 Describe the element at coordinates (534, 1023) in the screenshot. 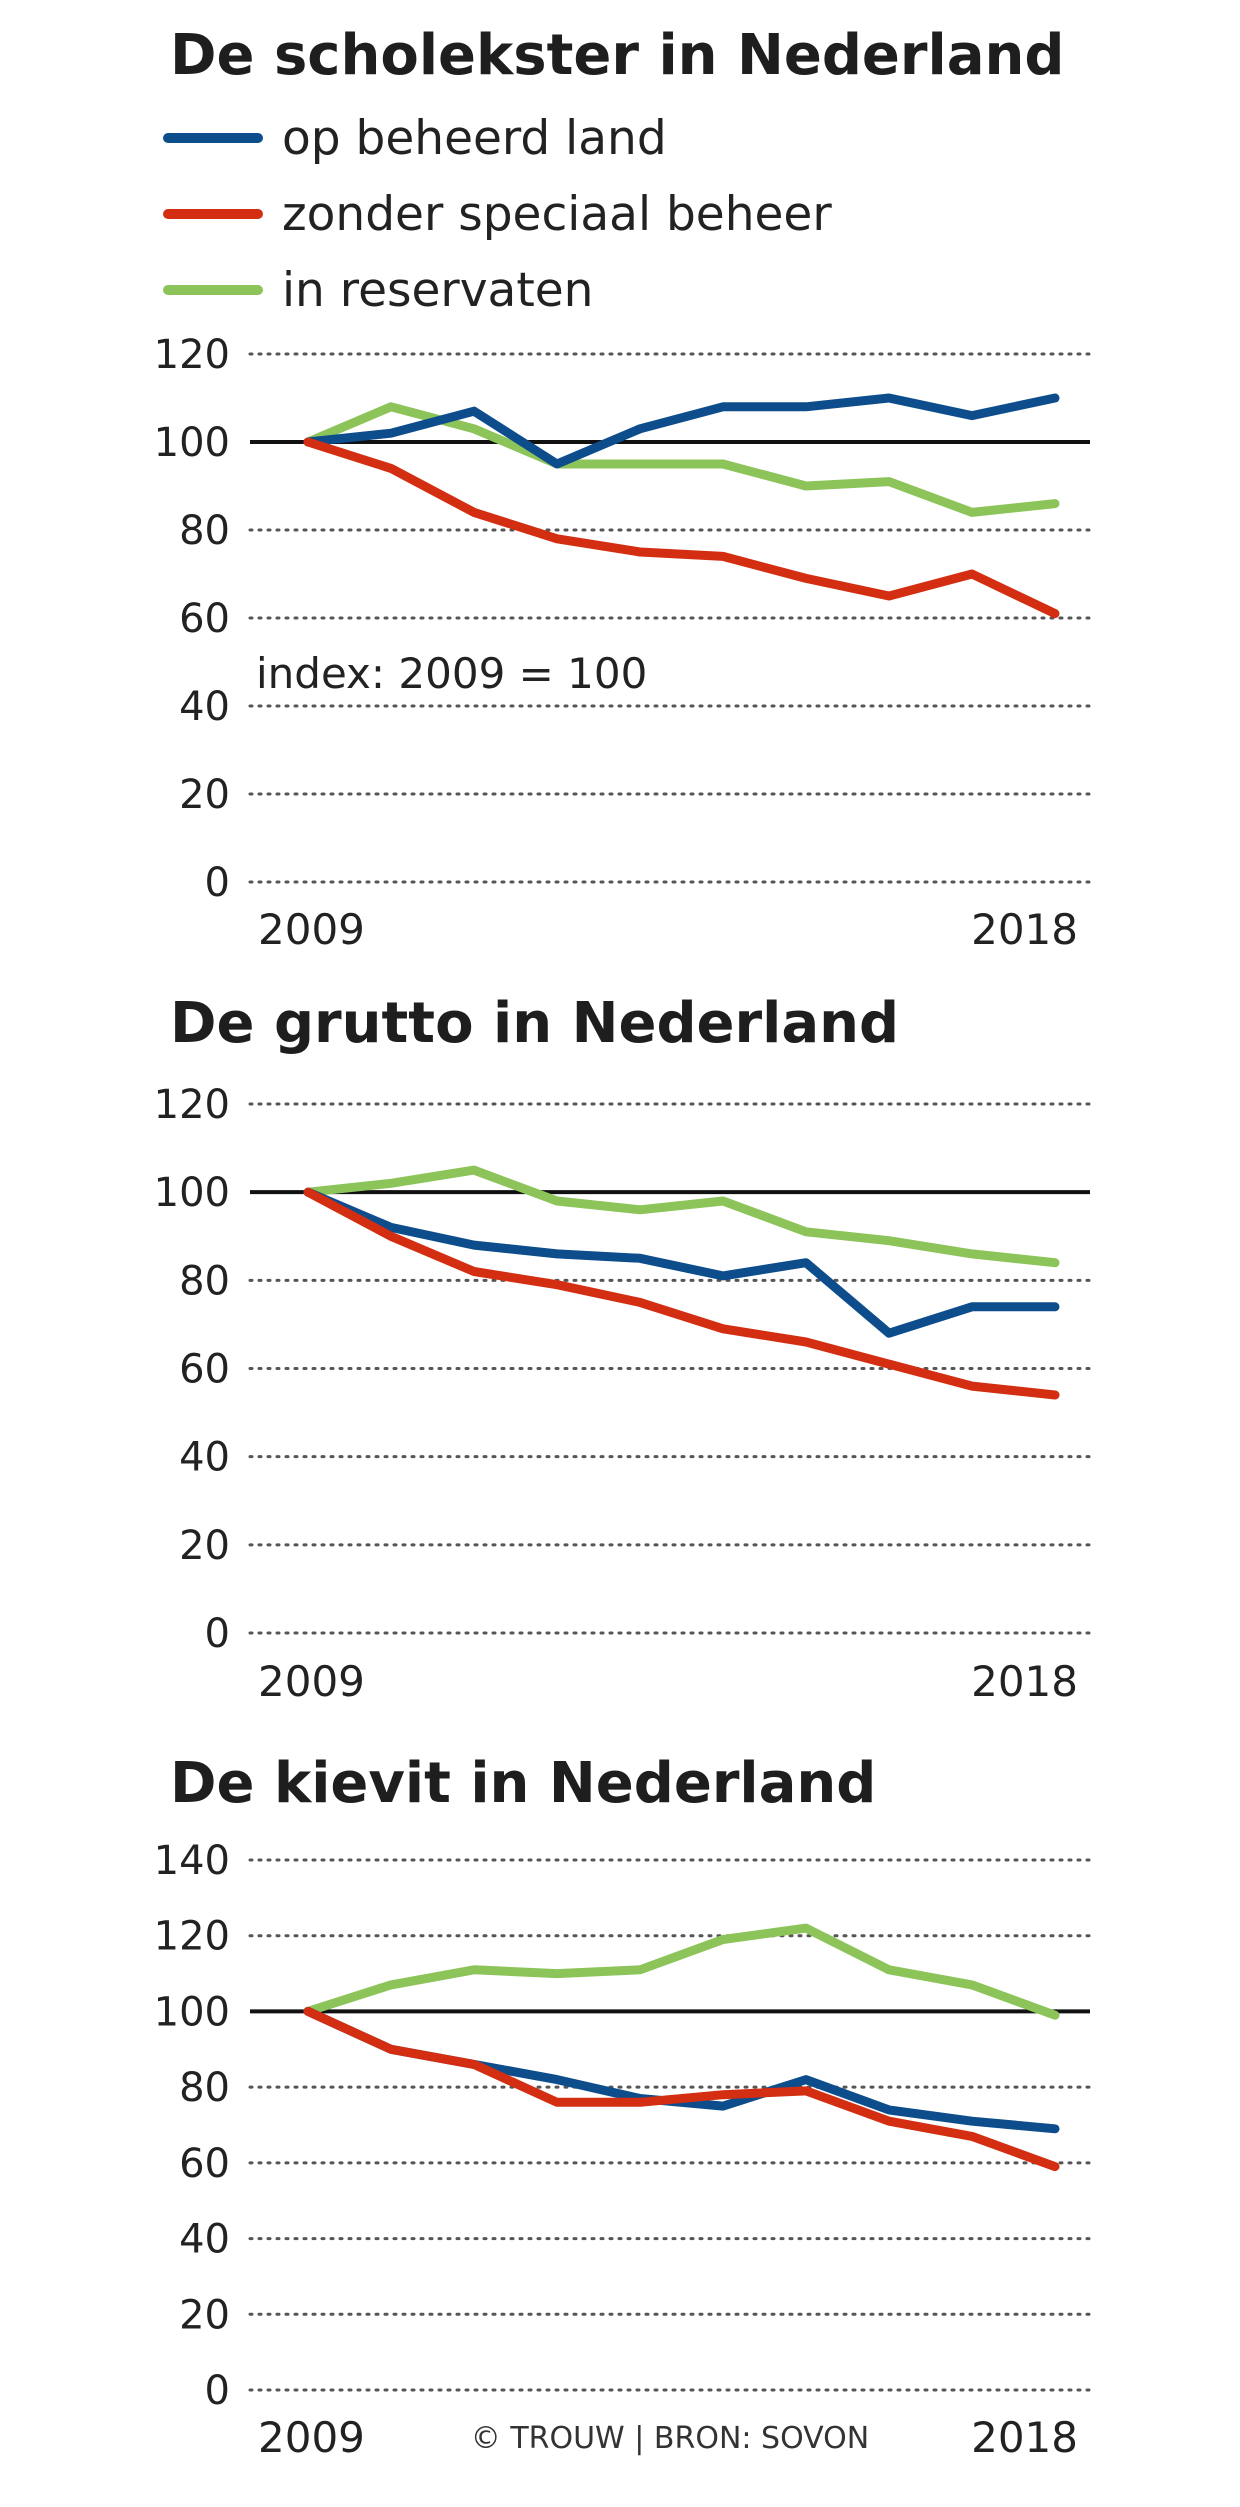

I see `chart-title: De grutto in Nederland` at that location.